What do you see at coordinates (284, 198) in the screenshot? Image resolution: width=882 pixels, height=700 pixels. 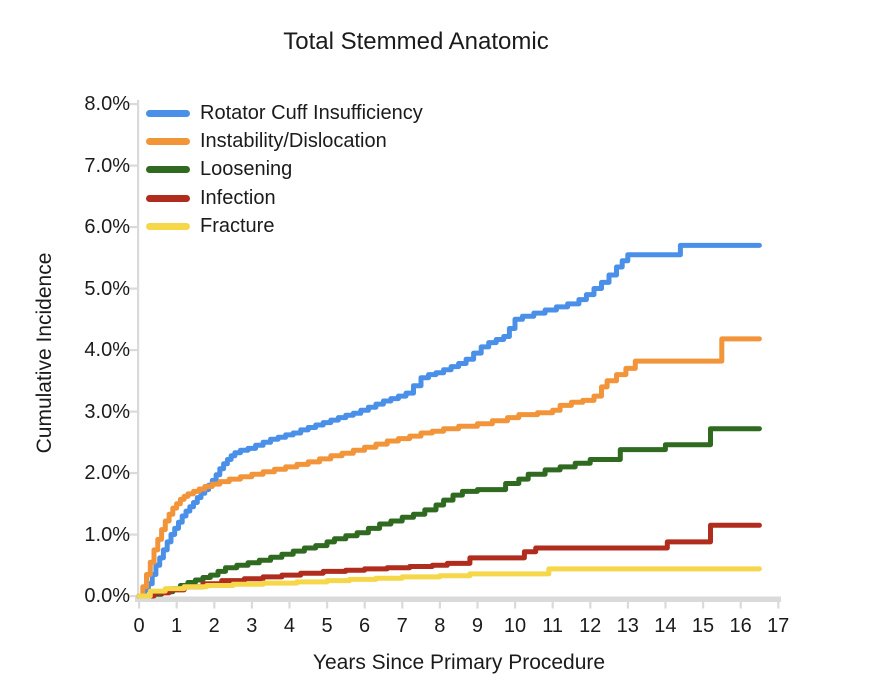 I see `legend-item-infection: Infection` at bounding box center [284, 198].